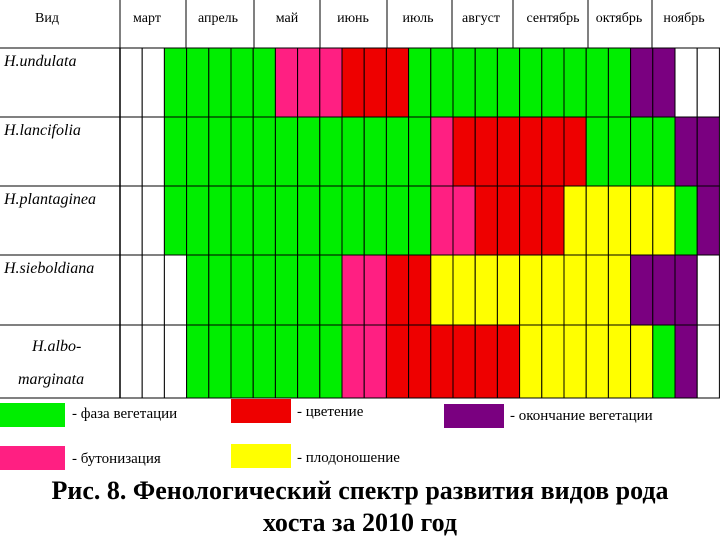 The image size is (720, 540). What do you see at coordinates (348, 458) in the screenshot?
I see `legend-label-fruiting: - плодоношение` at bounding box center [348, 458].